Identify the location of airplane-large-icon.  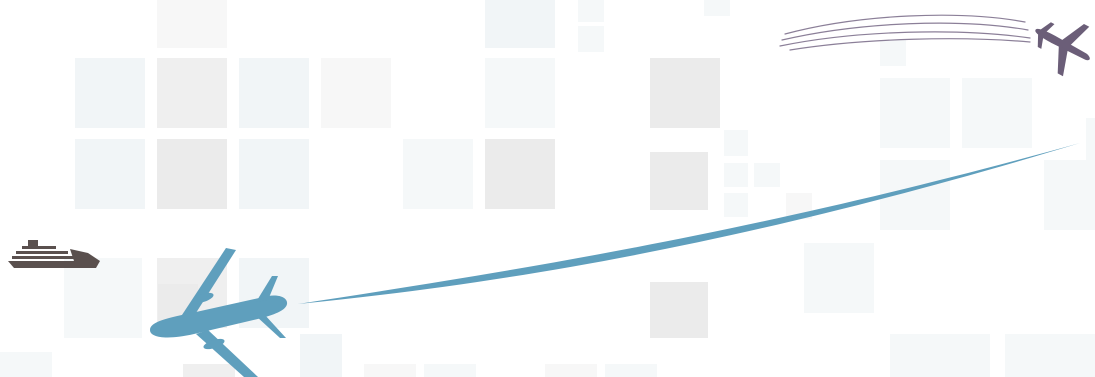
(219, 312).